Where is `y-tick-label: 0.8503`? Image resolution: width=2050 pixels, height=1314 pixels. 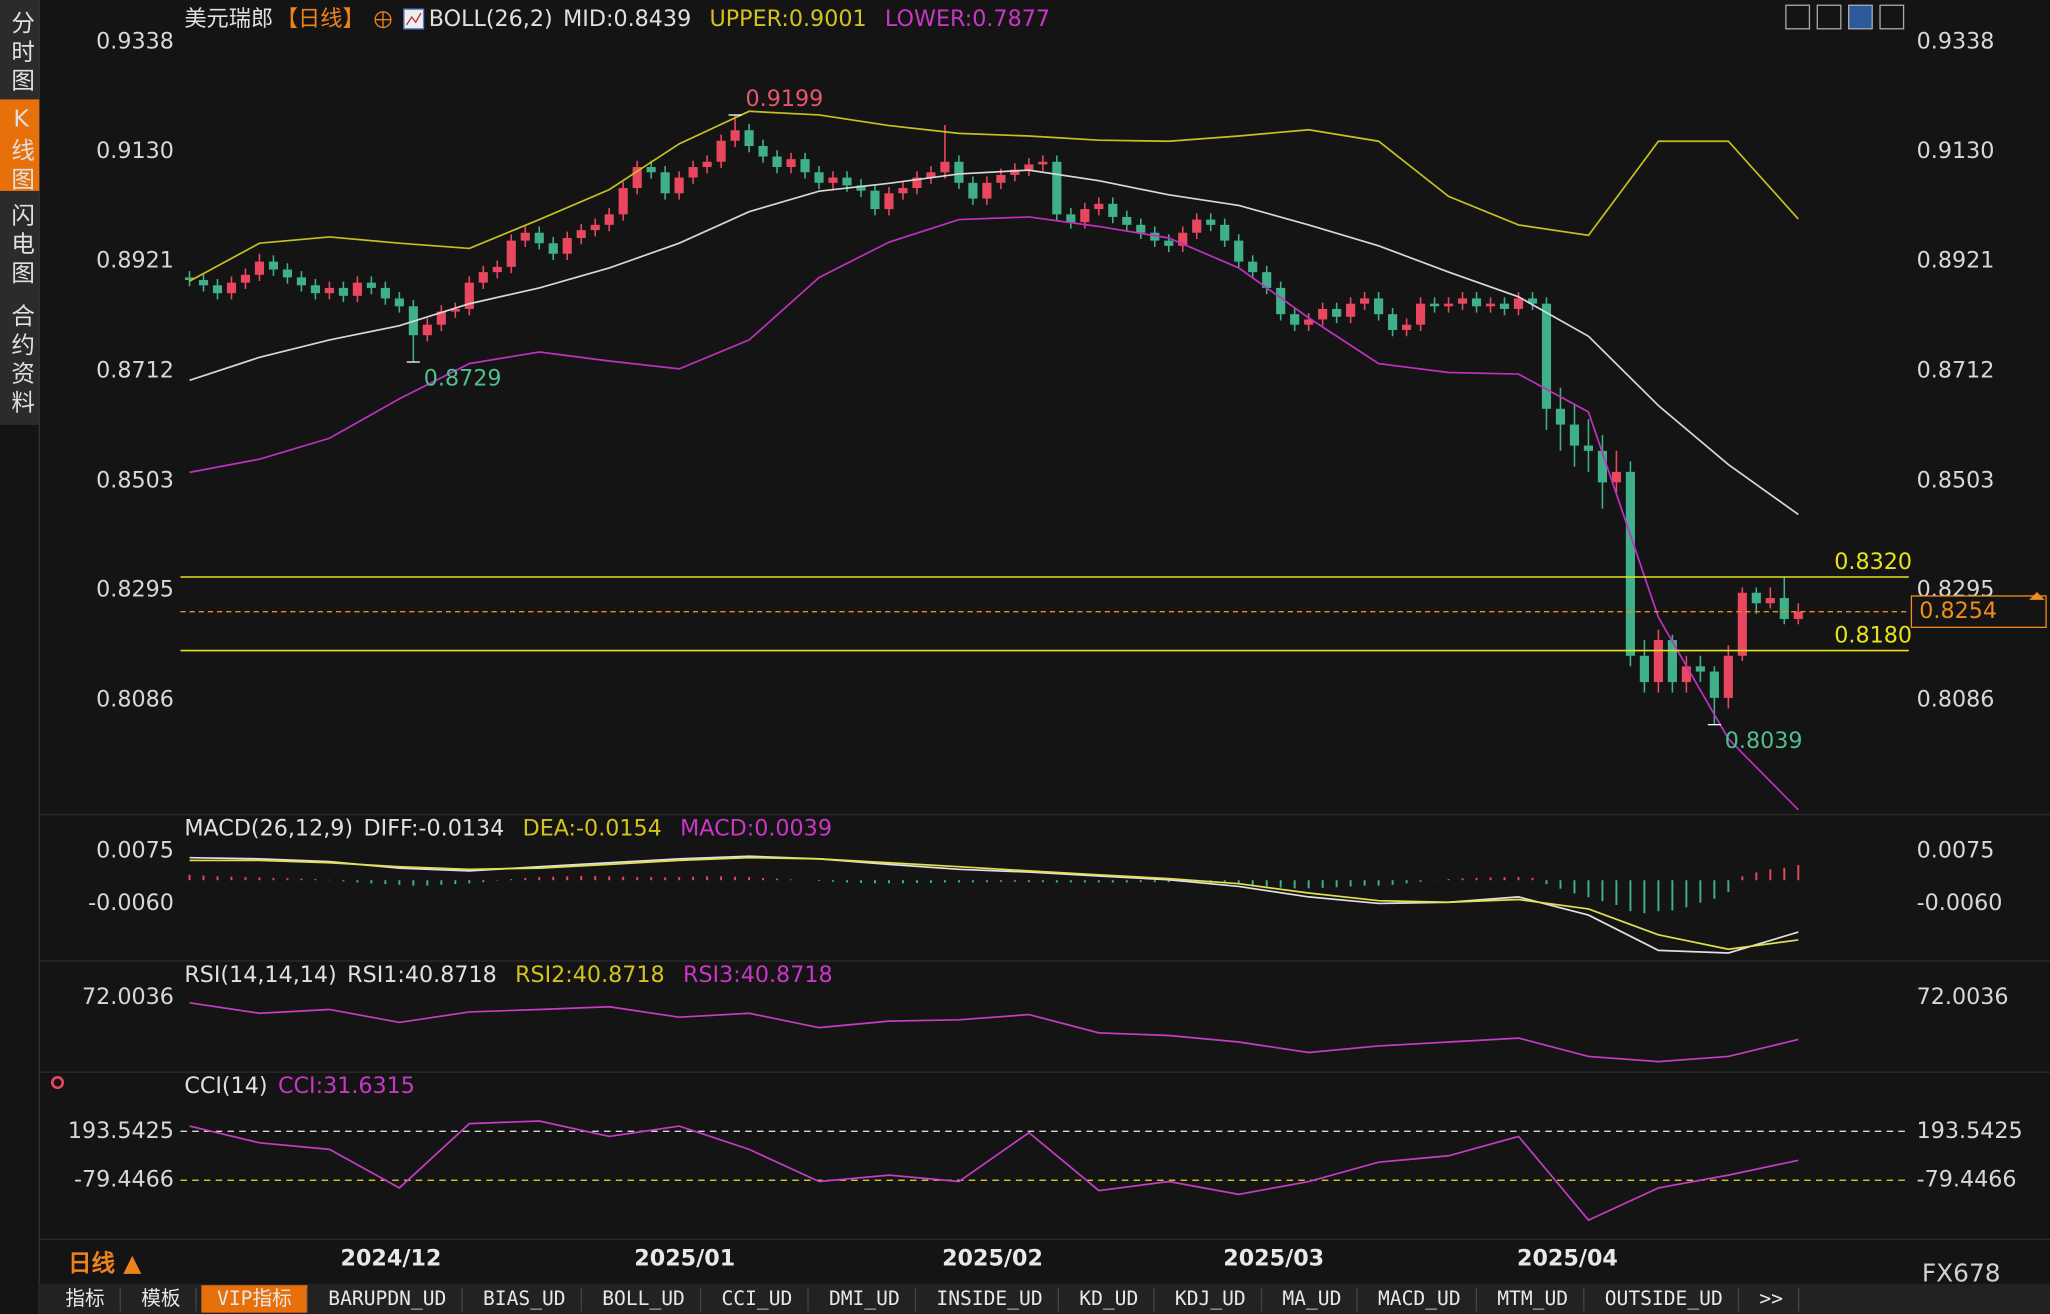 y-tick-label: 0.8503 is located at coordinates (1956, 480).